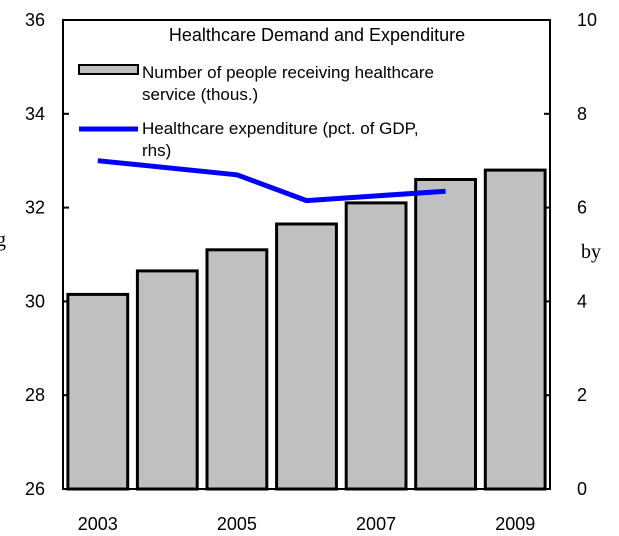 The height and width of the screenshot is (536, 619). What do you see at coordinates (582, 208) in the screenshot?
I see `right-tick-label-6: 6` at bounding box center [582, 208].